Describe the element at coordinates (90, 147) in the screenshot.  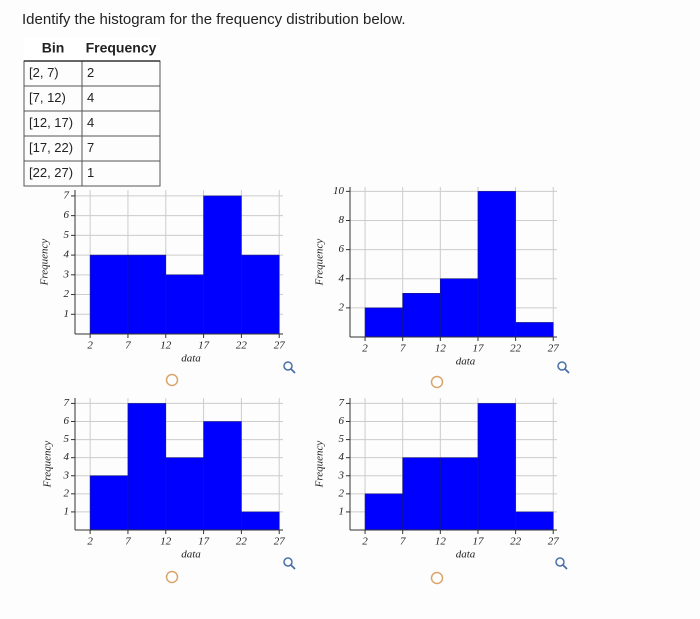
I see `table-cell-text: 7` at that location.